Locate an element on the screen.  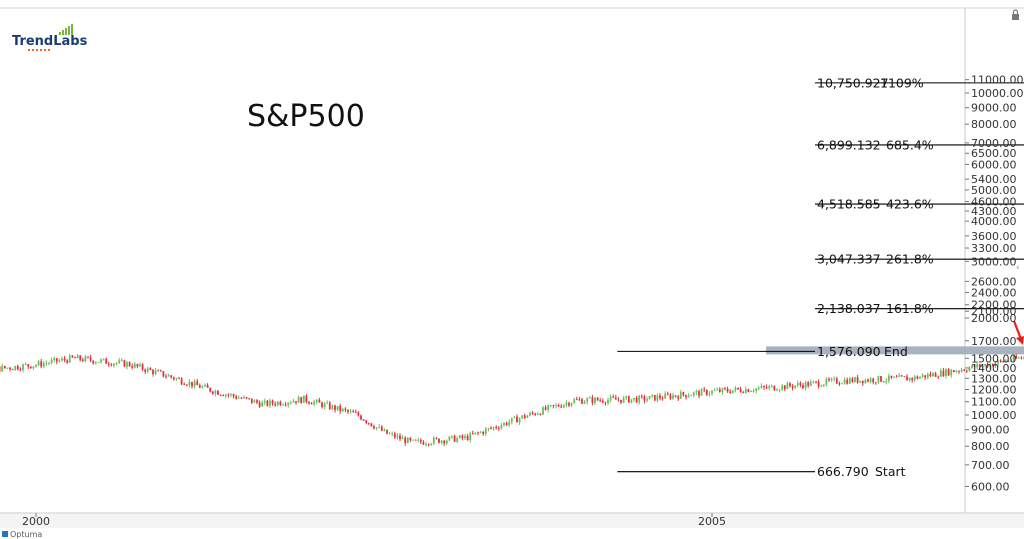
optuma-label: Optuma is located at coordinates (26, 534).